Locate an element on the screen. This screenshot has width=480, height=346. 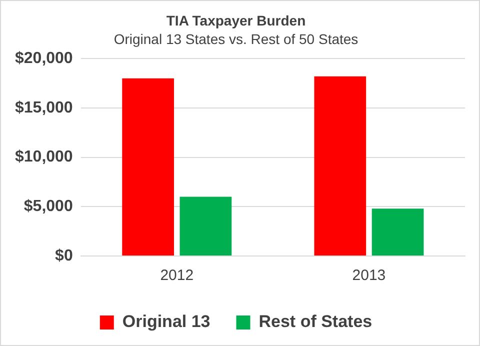
legend-label: Original 13 is located at coordinates (166, 322).